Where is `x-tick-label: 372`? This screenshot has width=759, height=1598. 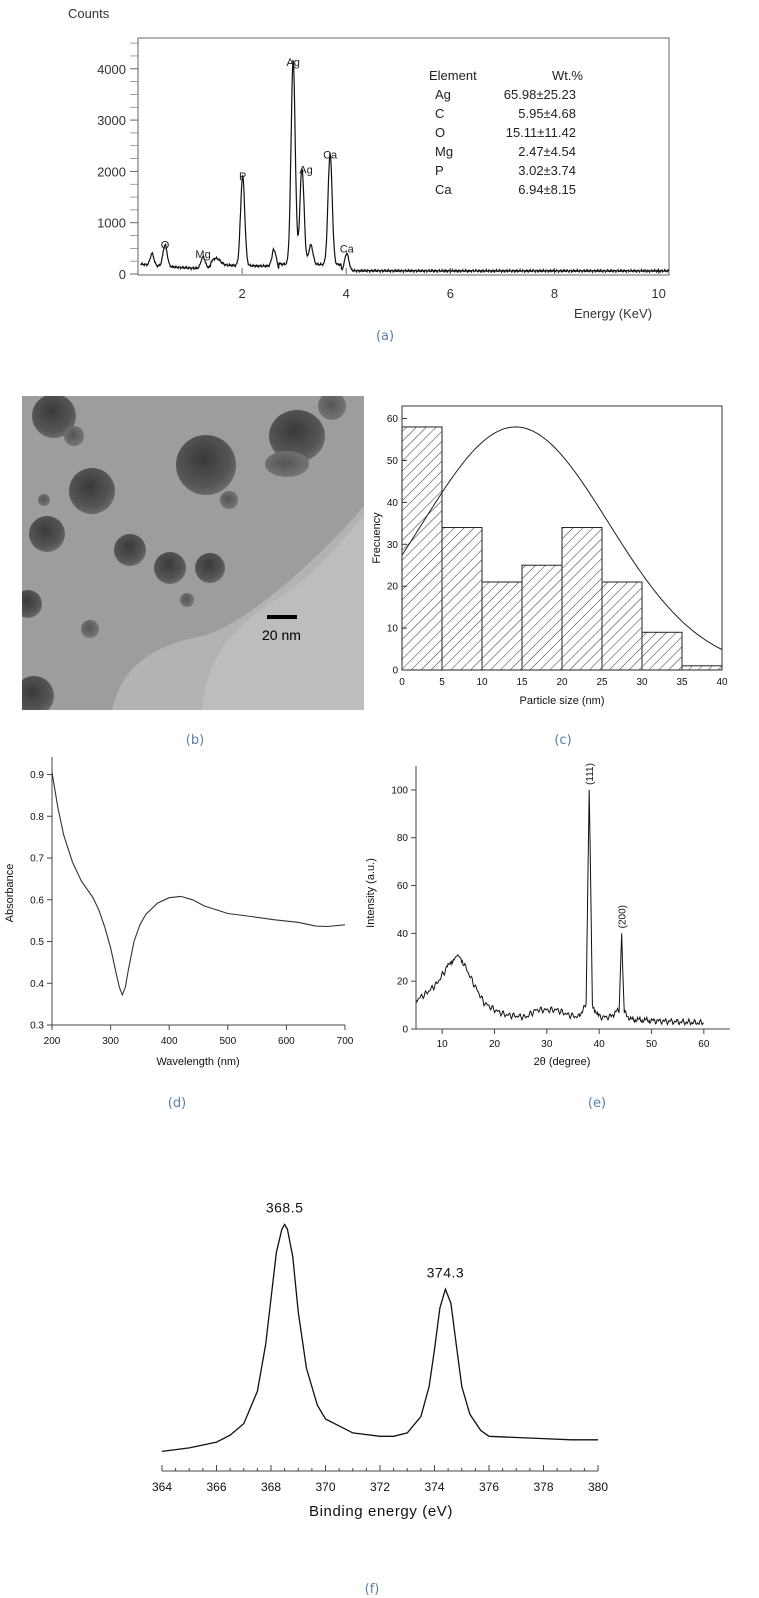 x-tick-label: 372 is located at coordinates (380, 1487).